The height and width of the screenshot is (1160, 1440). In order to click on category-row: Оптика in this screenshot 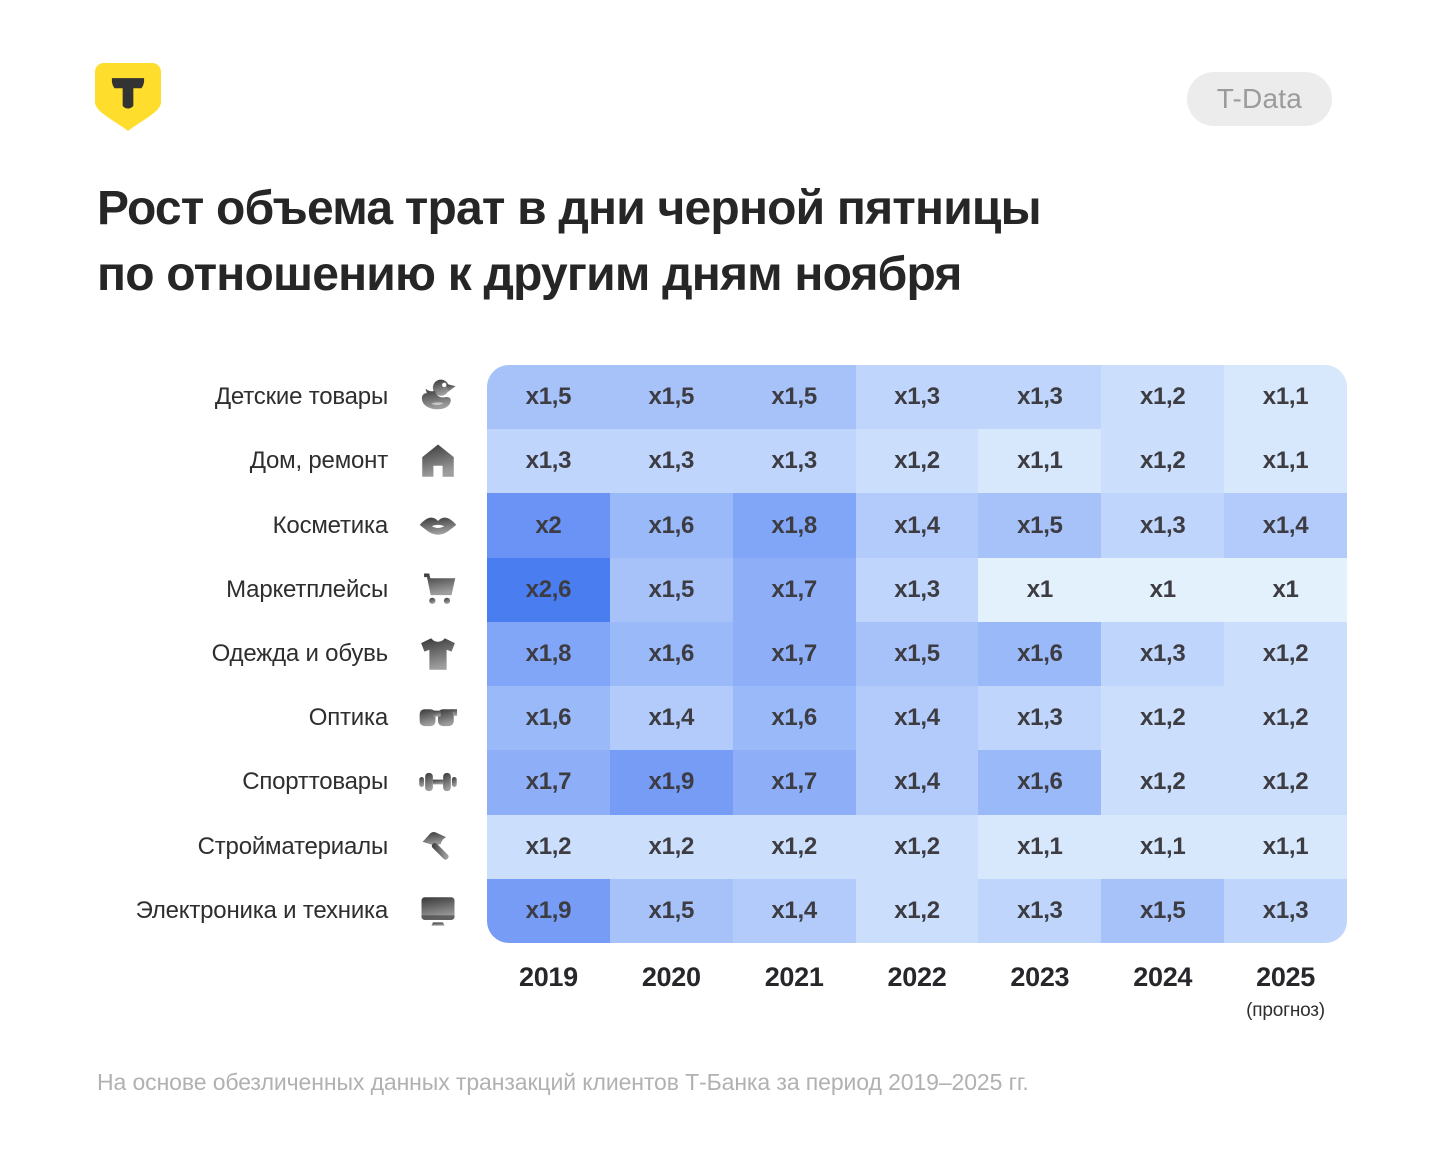, I will do `click(230, 718)`.